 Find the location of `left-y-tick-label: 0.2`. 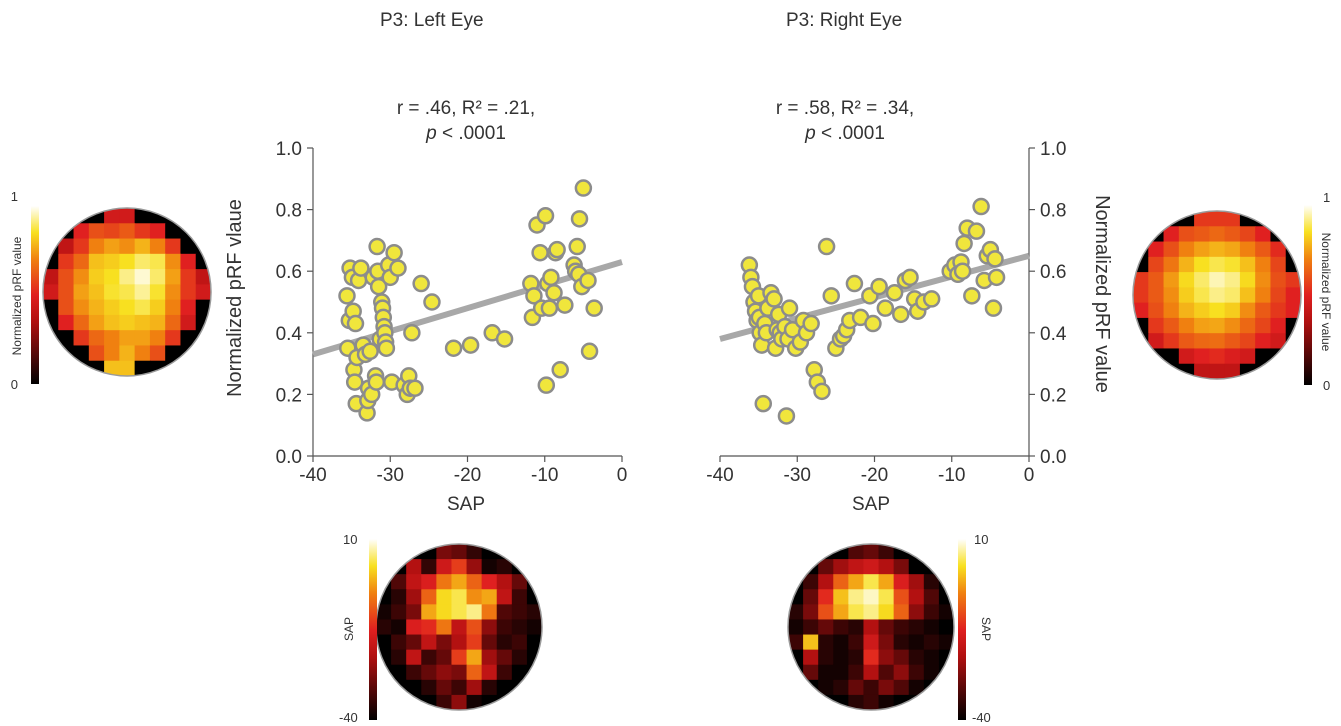

left-y-tick-label: 0.2 is located at coordinates (289, 395).